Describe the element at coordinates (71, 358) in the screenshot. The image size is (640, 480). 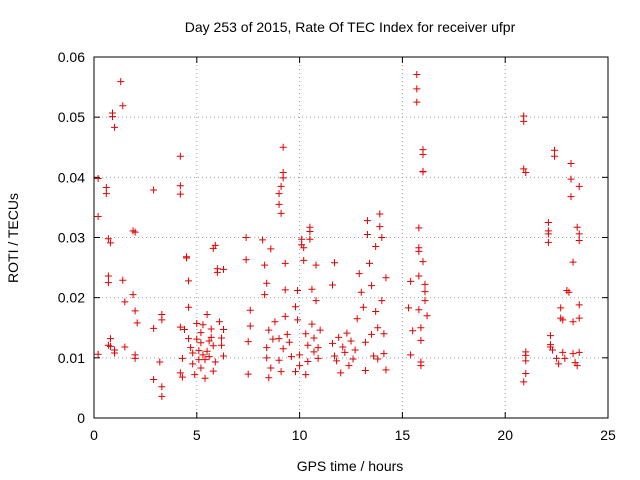
I see `y-tick-label: 0.01` at that location.